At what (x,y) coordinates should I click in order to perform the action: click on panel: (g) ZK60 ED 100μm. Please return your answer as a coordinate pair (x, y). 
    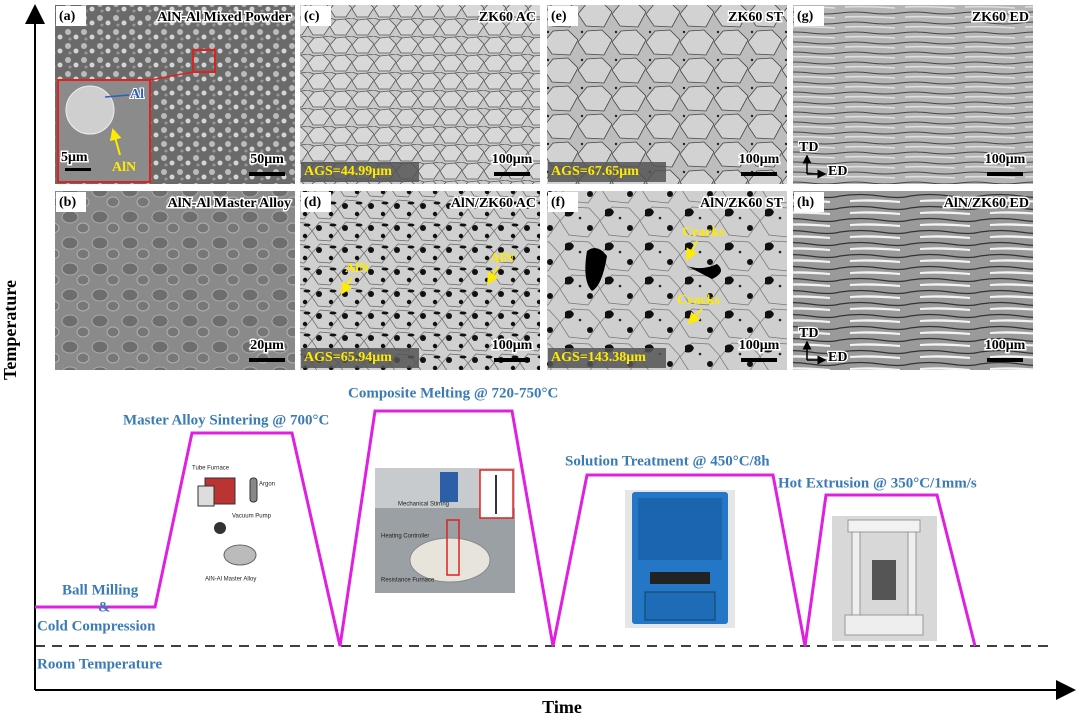
    Looking at the image, I should click on (913, 94).